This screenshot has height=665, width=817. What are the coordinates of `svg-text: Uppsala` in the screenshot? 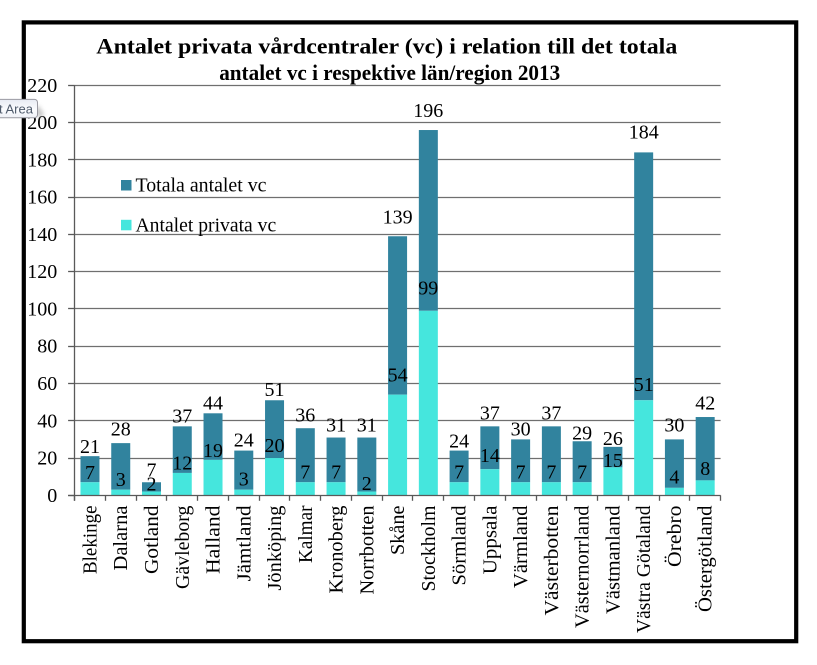 It's located at (490, 539).